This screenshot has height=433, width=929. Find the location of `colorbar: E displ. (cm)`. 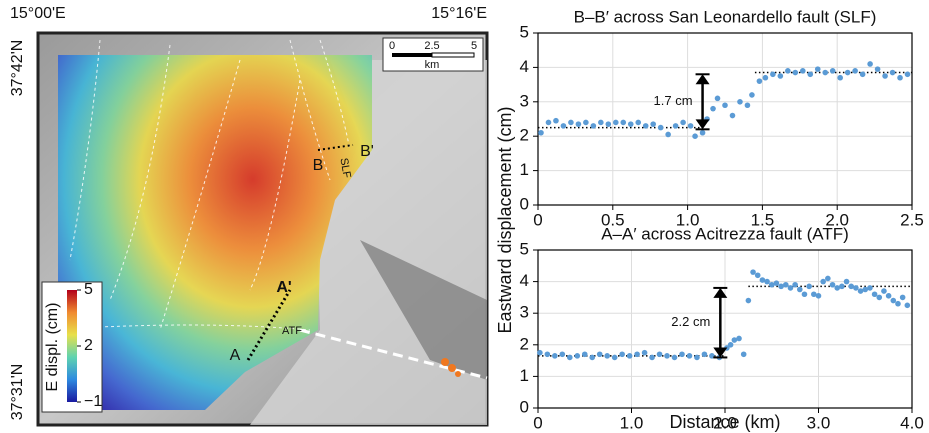

colorbar: E displ. (cm) is located at coordinates (72, 347).